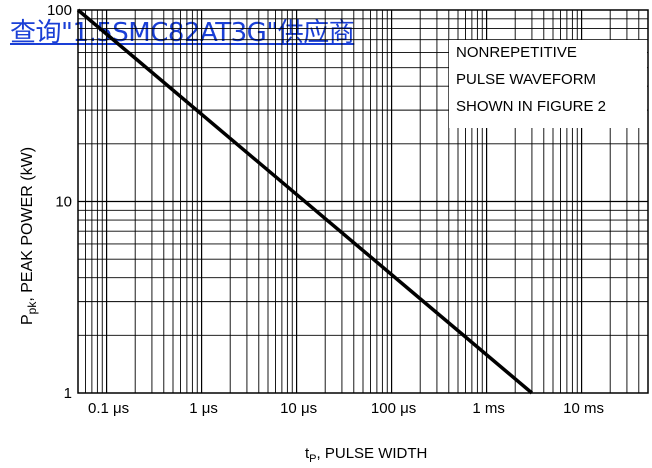 The height and width of the screenshot is (468, 652). Describe the element at coordinates (27, 319) in the screenshot. I see `y-axis-label-main: P` at that location.